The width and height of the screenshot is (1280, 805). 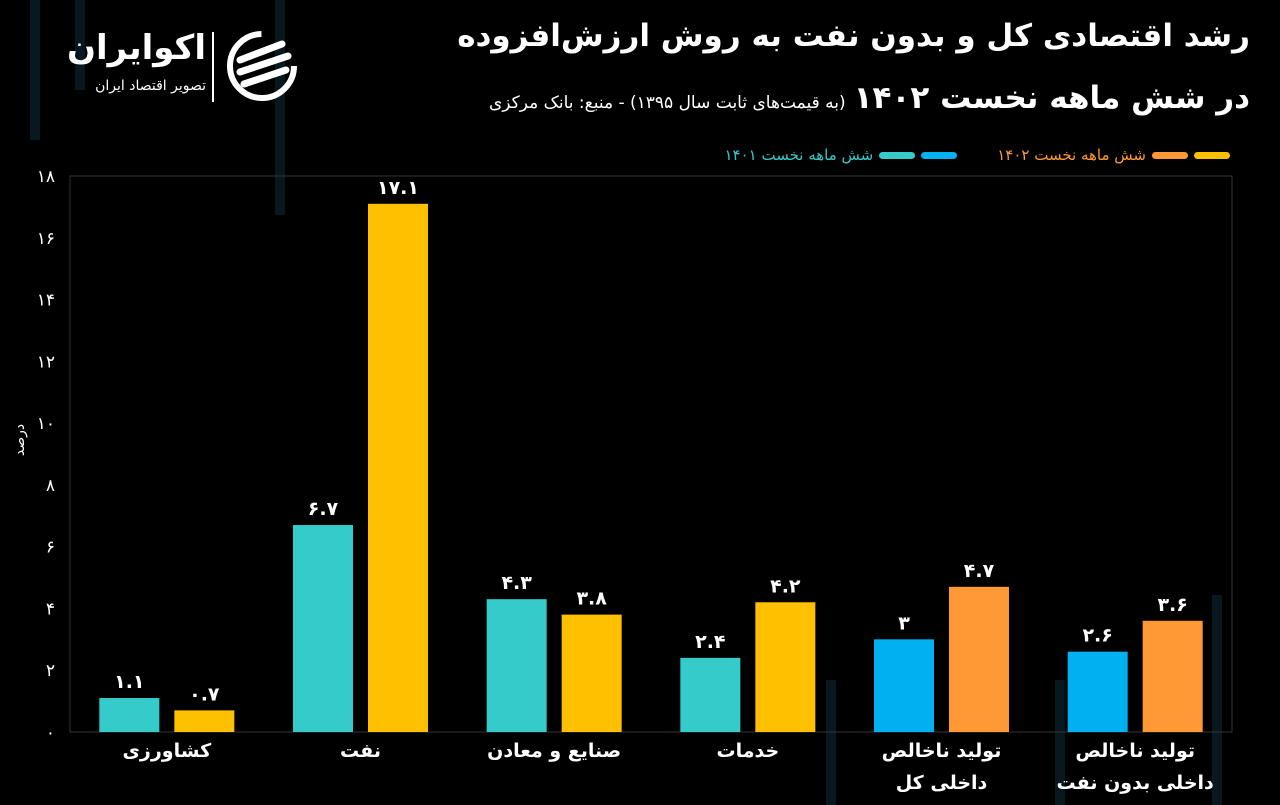 What do you see at coordinates (398, 188) in the screenshot?
I see `data-label: ۱۷.۱` at bounding box center [398, 188].